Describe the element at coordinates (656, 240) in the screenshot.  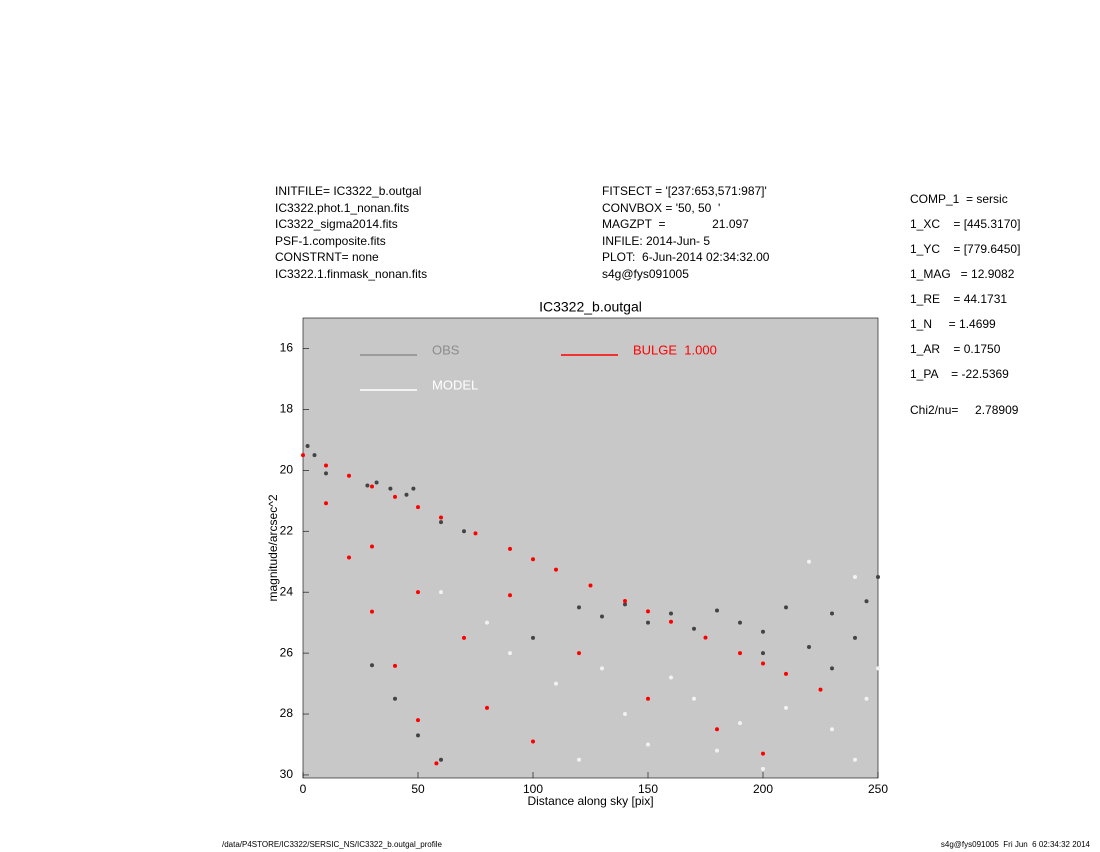
I see `header-middle-line: INFILE: 2014-Jun- 5` at that location.